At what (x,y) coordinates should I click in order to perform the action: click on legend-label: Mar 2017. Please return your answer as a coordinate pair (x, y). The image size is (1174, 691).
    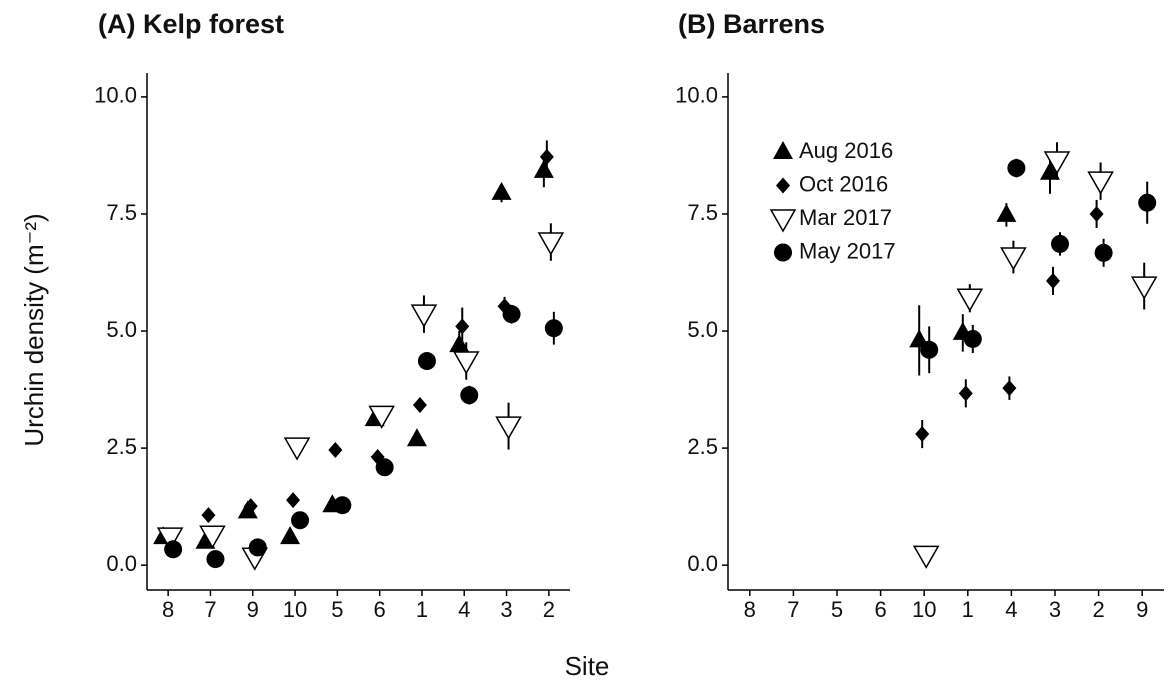
    Looking at the image, I should click on (845, 217).